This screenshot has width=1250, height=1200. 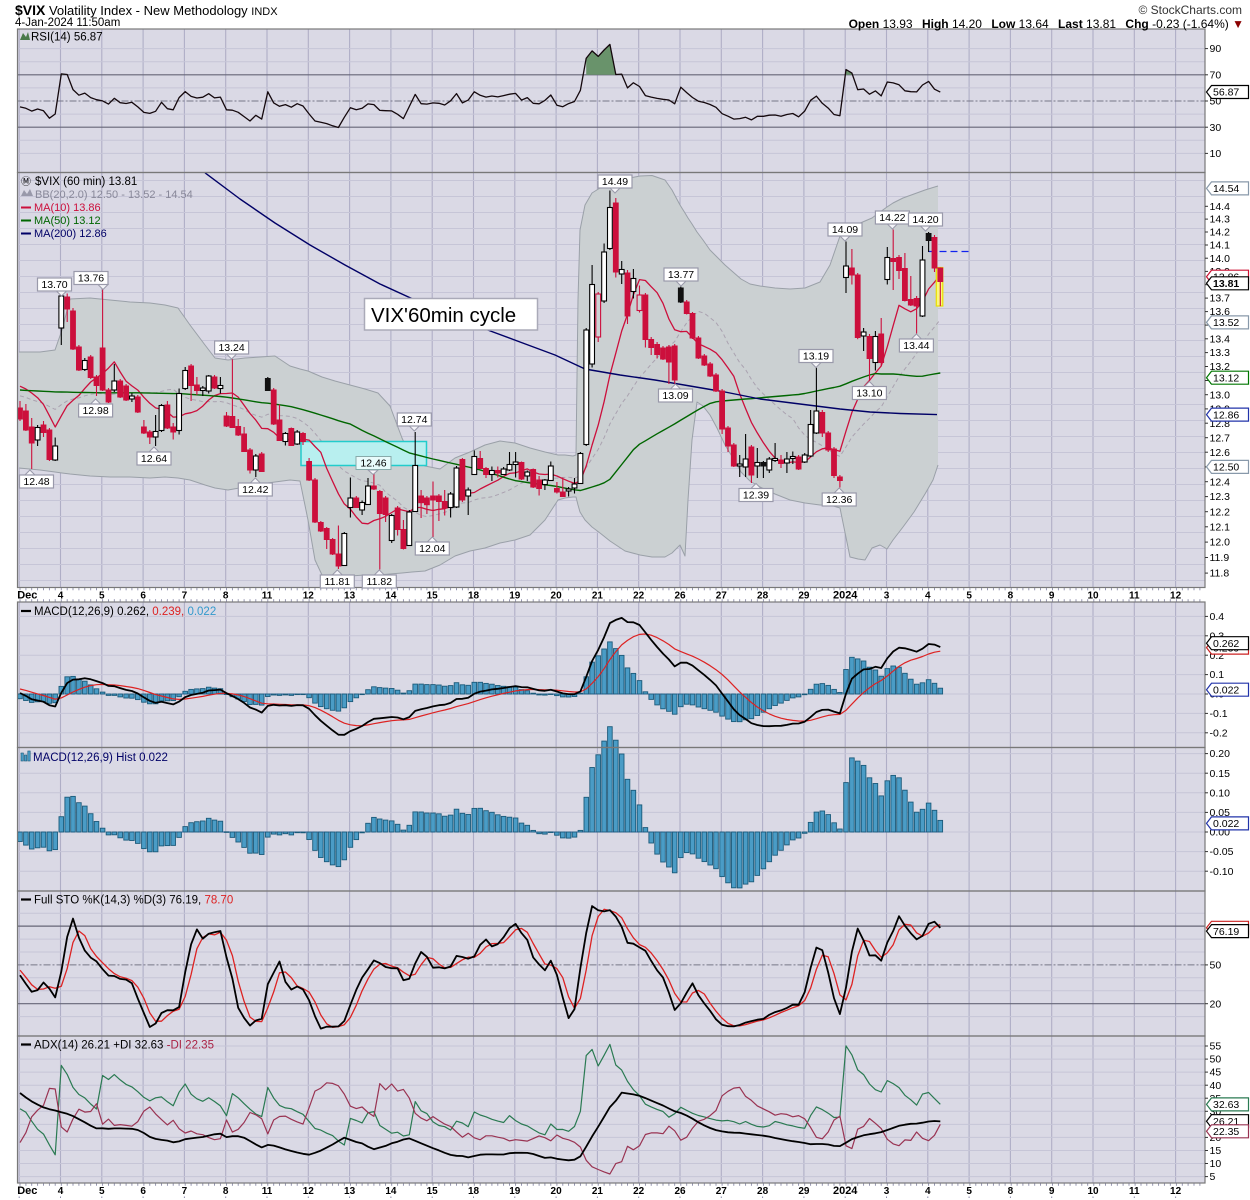 I want to click on svg-text: -0.1, so click(x=1219, y=714).